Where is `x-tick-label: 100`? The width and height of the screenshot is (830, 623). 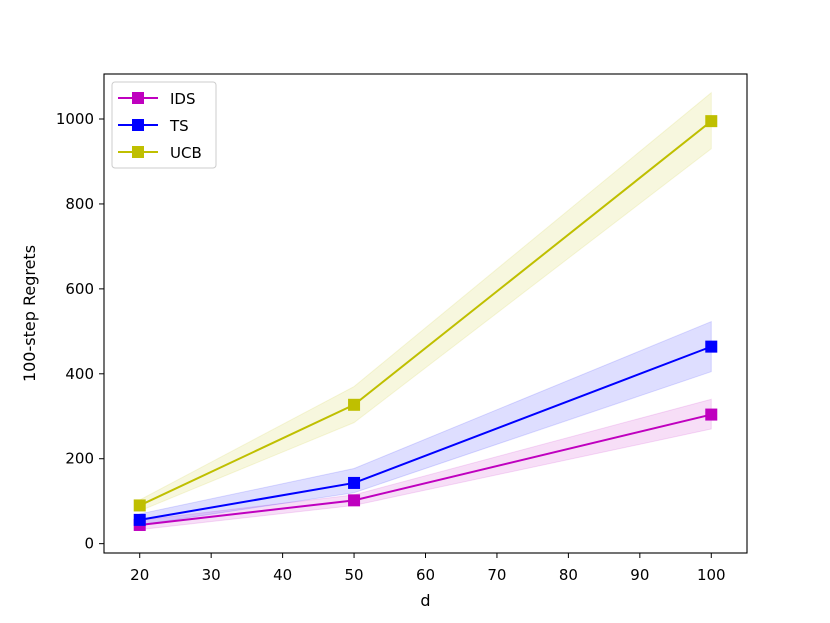
x-tick-label: 100 is located at coordinates (711, 575).